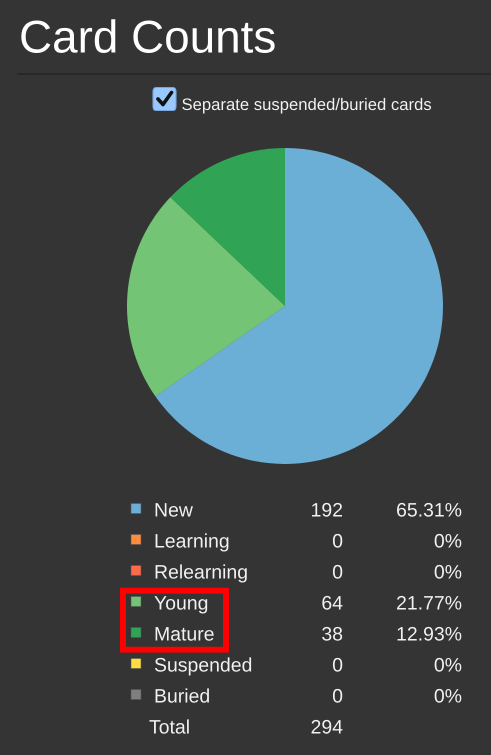 This screenshot has width=491, height=755. Describe the element at coordinates (201, 573) in the screenshot. I see `legend-label: Relearning` at that location.